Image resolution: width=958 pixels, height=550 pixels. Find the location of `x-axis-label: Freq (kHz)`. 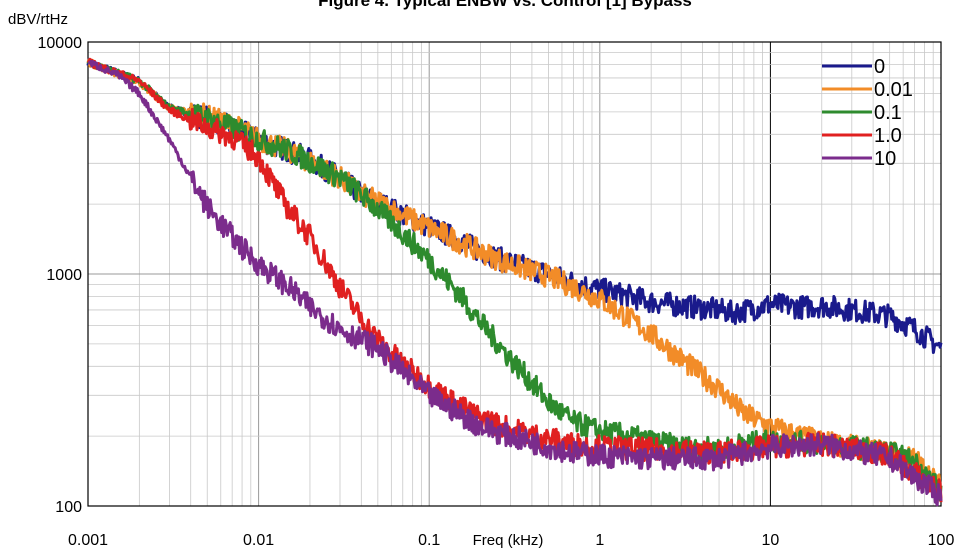

x-axis-label: Freq (kHz) is located at coordinates (508, 540).